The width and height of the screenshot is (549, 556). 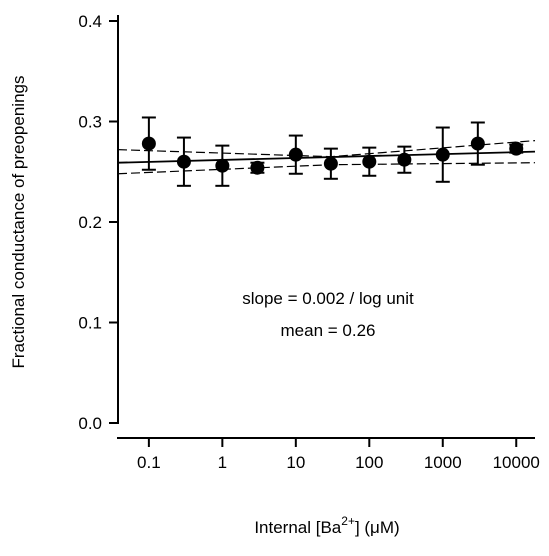 I want to click on y-tick-label: 0.3, so click(x=90, y=122).